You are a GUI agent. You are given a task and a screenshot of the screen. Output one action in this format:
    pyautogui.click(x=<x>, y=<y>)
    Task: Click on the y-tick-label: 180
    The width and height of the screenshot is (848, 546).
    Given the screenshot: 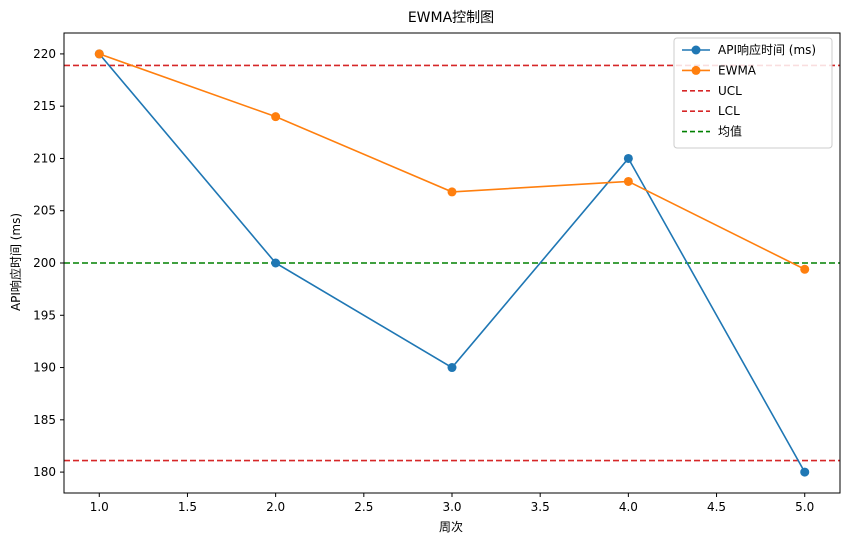 What is the action you would take?
    pyautogui.click(x=44, y=472)
    